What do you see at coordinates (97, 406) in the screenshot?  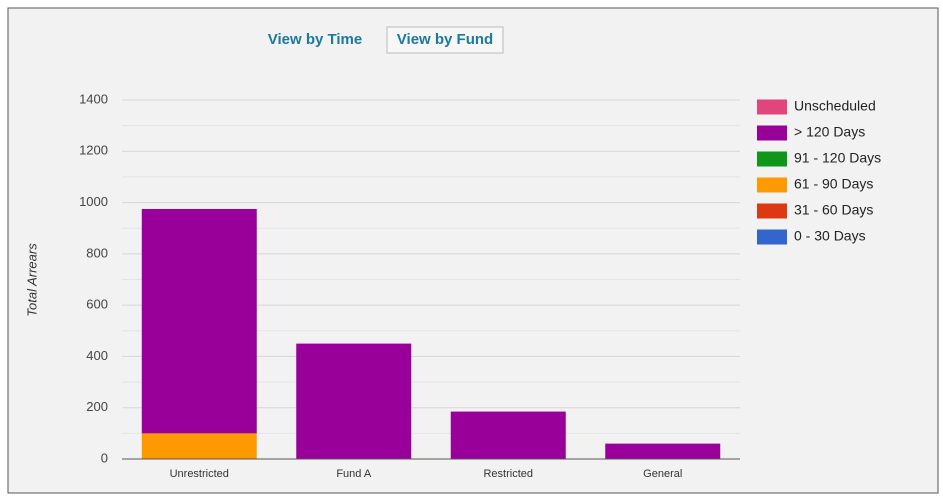 I see `y-tick-label: 200` at bounding box center [97, 406].